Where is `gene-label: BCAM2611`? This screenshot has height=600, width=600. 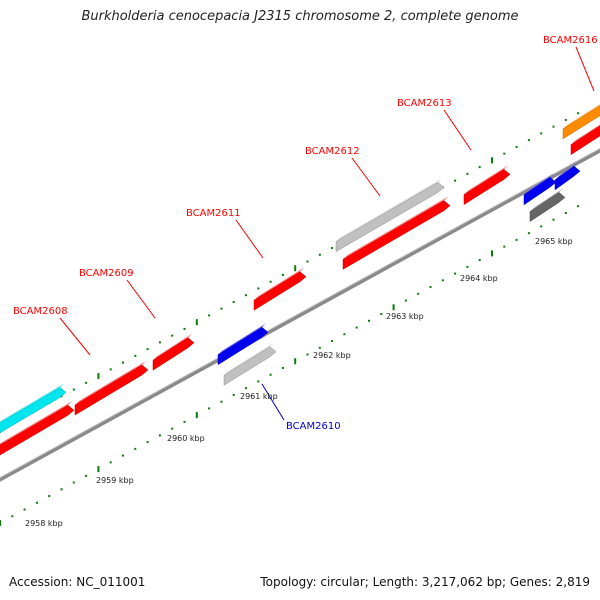
gene-label: BCAM2611 is located at coordinates (213, 213).